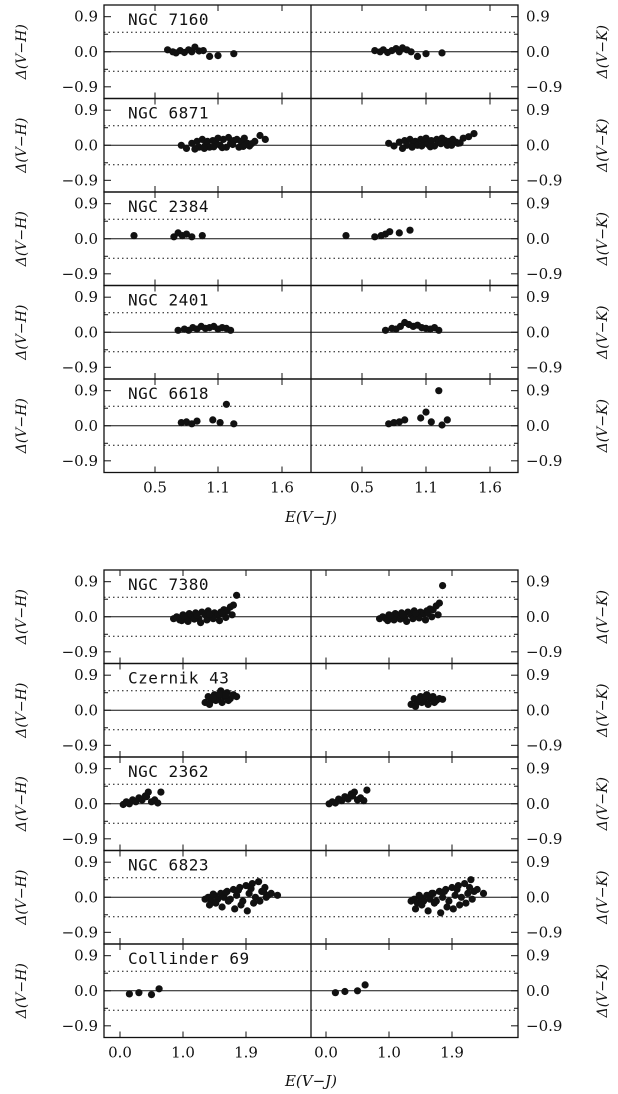 The height and width of the screenshot is (1094, 618). Describe the element at coordinates (362, 488) in the screenshot. I see `x-tick-label: 0.5` at that location.